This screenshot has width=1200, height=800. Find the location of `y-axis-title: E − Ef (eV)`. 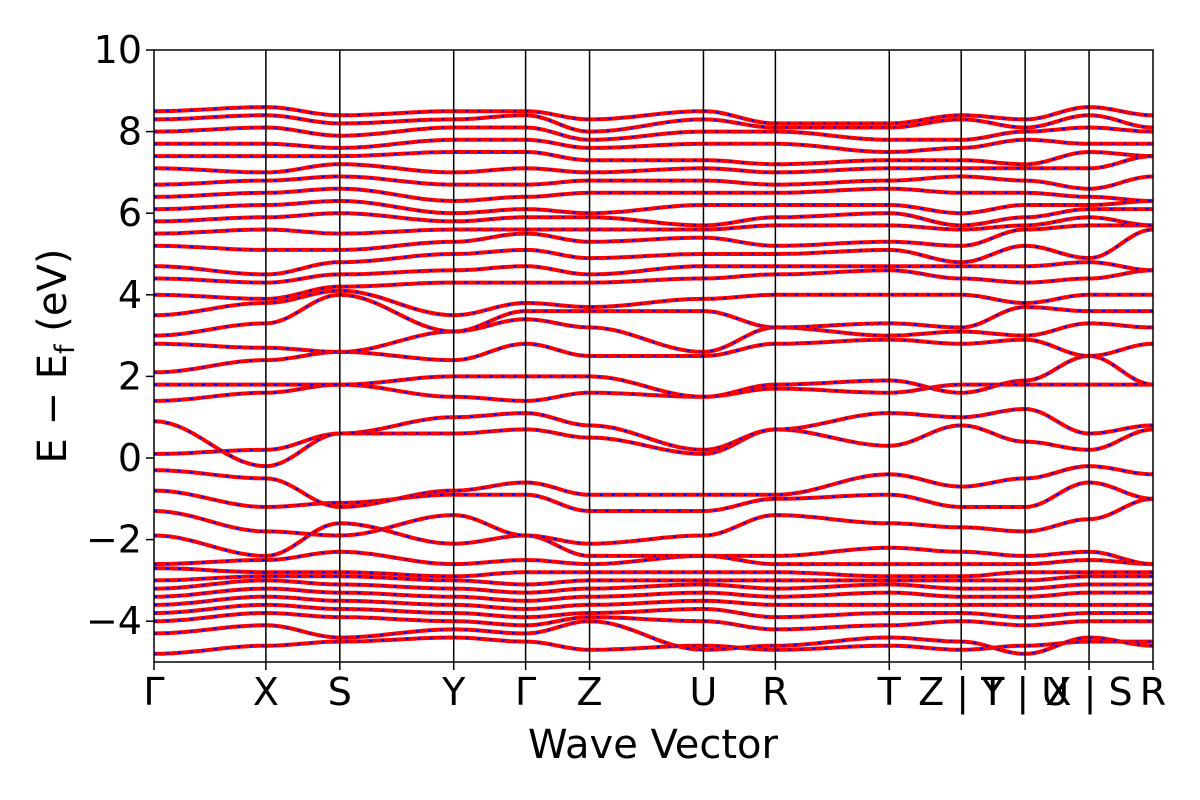

y-axis-title: E − Ef (eV) is located at coordinates (55, 356).